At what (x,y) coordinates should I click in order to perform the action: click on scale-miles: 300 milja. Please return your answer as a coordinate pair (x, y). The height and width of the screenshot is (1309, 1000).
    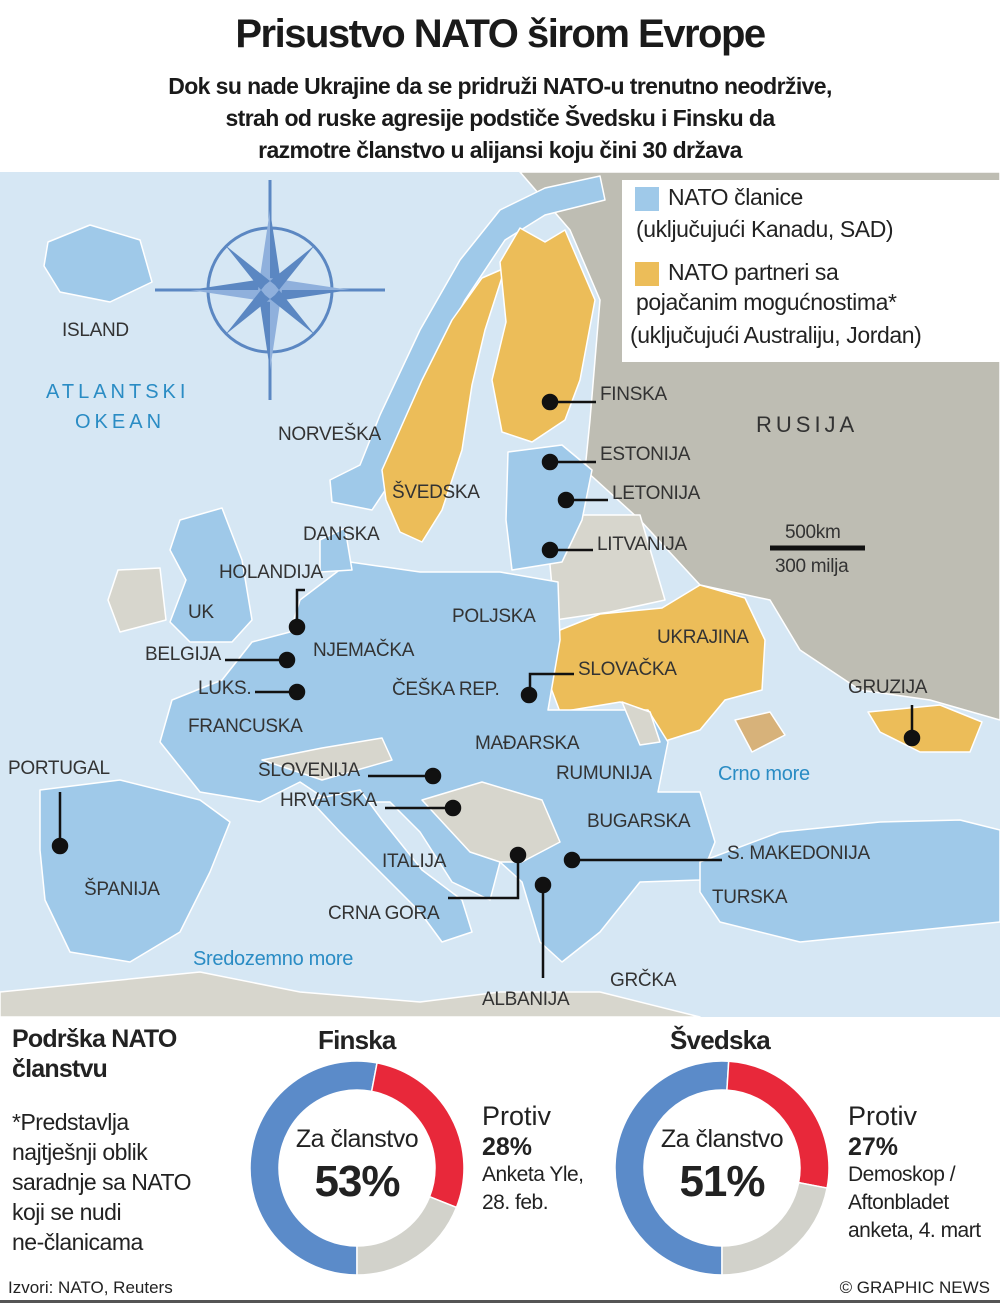
    Looking at the image, I should click on (812, 566).